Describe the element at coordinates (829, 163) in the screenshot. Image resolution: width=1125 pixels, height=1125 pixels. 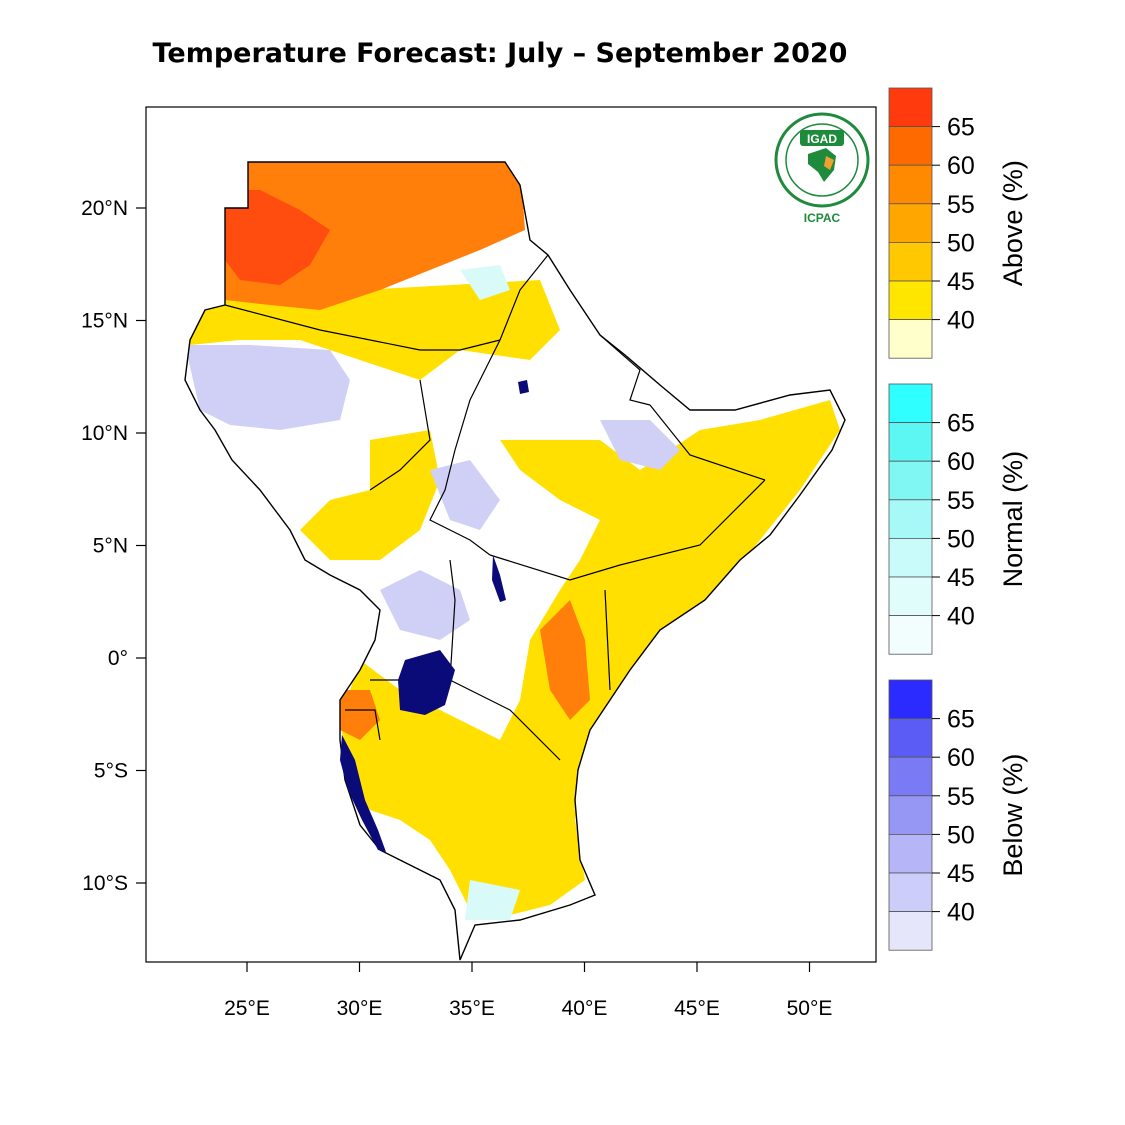
I see `igad-region-icon` at that location.